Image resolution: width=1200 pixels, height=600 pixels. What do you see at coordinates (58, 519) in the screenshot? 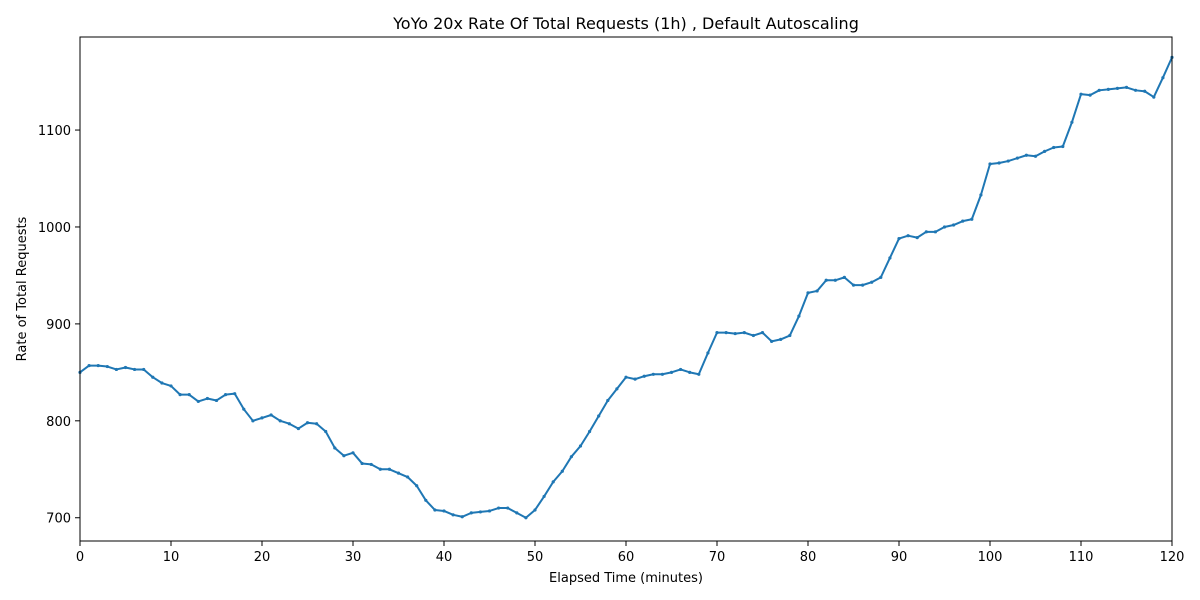
I see `y-tick-label: 700` at bounding box center [58, 519].